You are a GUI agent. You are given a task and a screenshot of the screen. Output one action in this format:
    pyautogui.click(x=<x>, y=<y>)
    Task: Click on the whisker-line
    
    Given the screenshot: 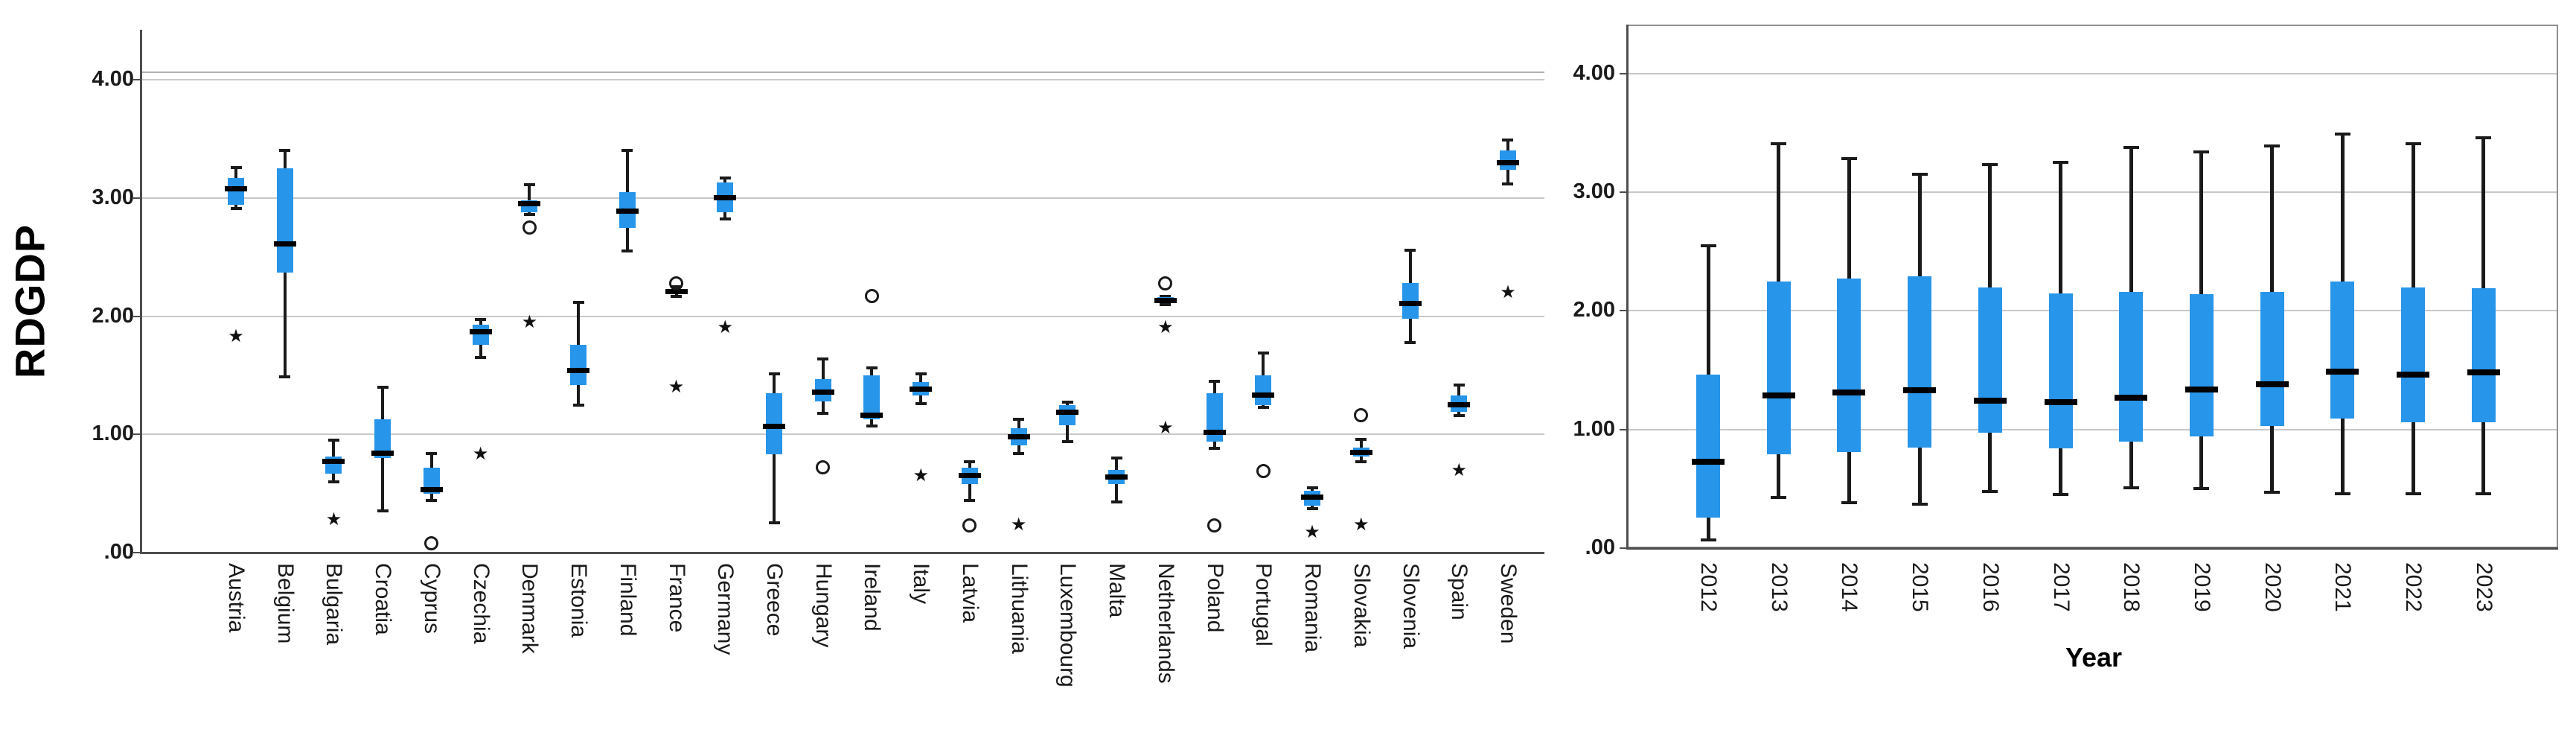 What is the action you would take?
    pyautogui.click(x=530, y=200)
    